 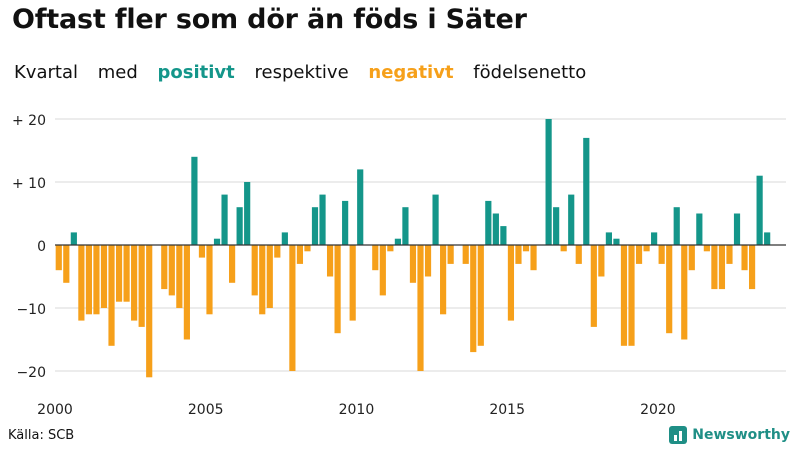 I want to click on subtitle-word-net-births: födelsenetto, so click(x=530, y=72).